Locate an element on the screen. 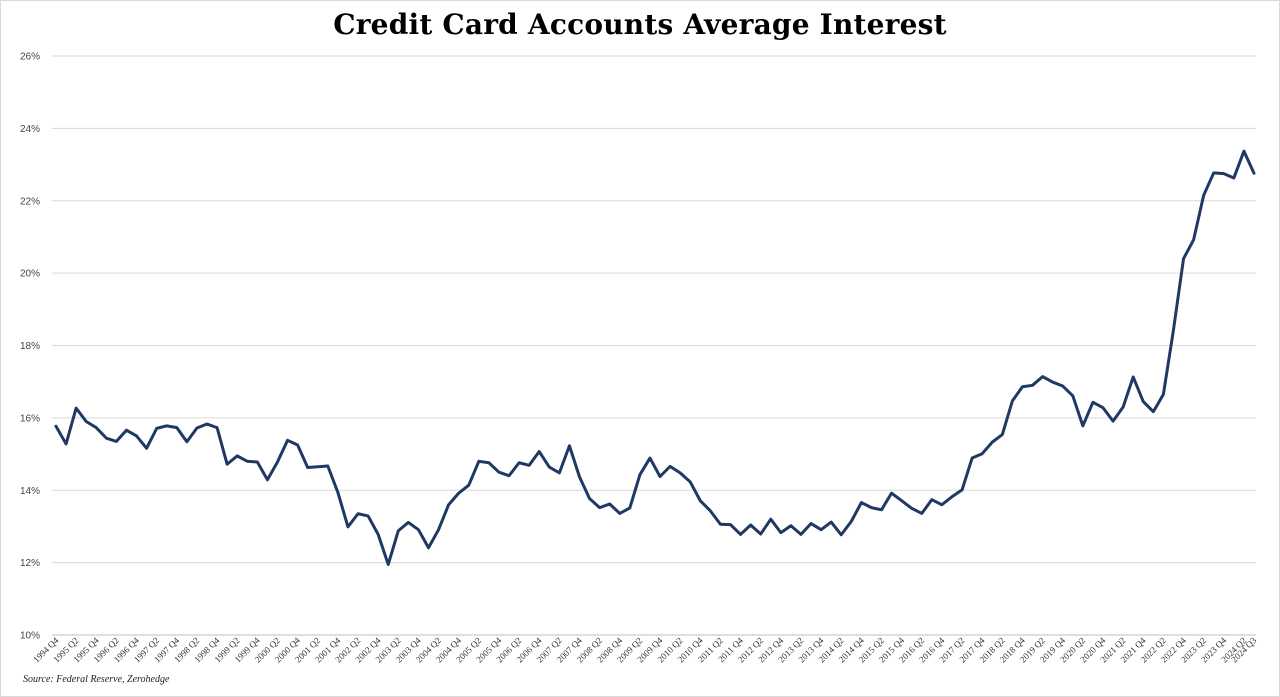  chart-title: Credit Card Accounts Average Interest is located at coordinates (640, 24).